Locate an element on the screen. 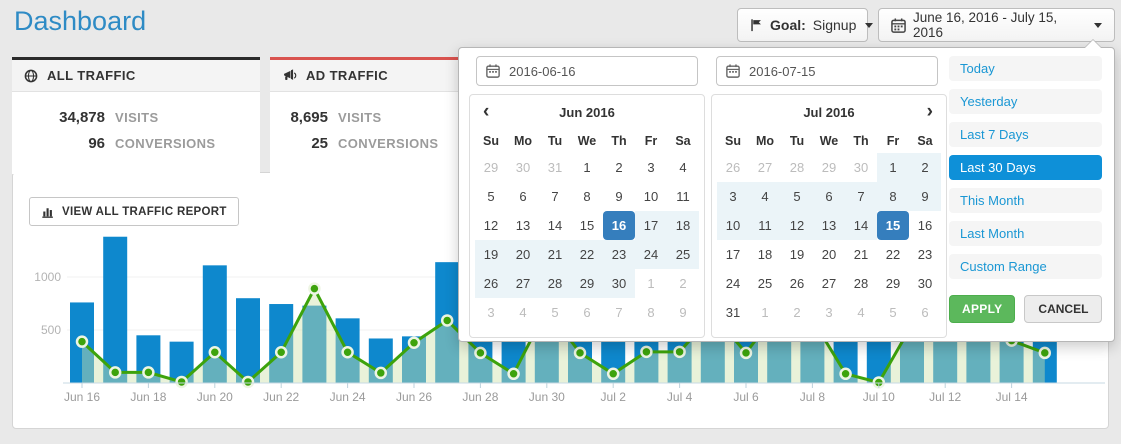 The height and width of the screenshot is (444, 1121). range-this-month: This Month is located at coordinates (1025, 200).